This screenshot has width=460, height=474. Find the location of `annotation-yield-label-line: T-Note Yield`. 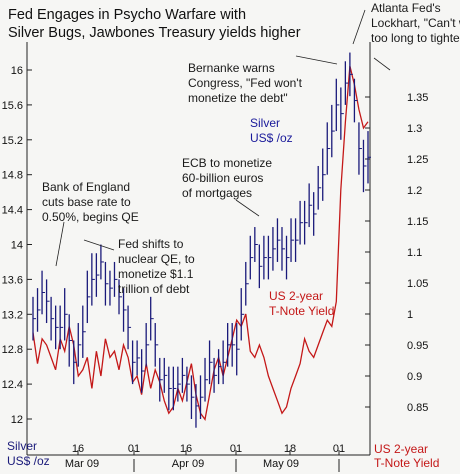

annotation-yield-label-line: T-Note Yield is located at coordinates (301, 311).